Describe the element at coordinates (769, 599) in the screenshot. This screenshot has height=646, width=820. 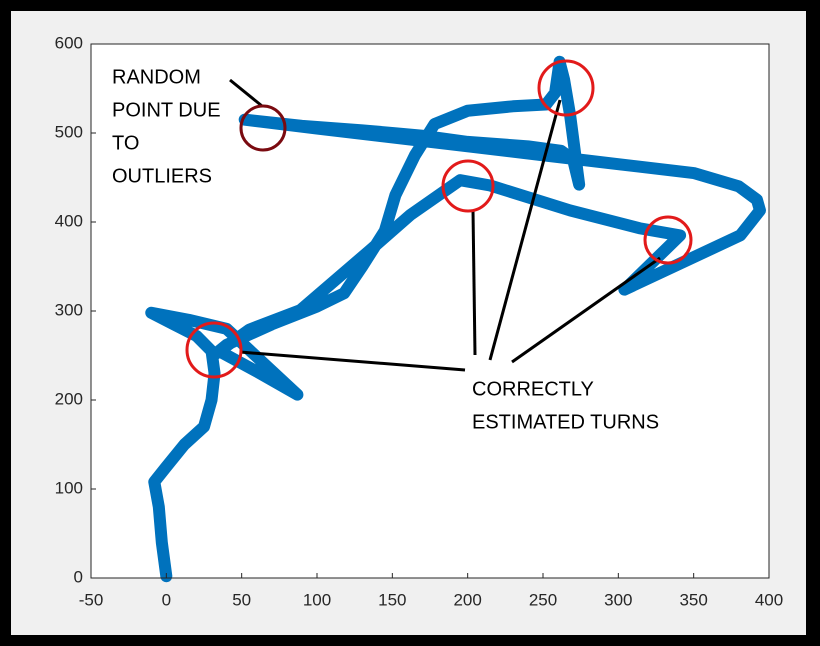
I see `x-tick-label: 400` at that location.